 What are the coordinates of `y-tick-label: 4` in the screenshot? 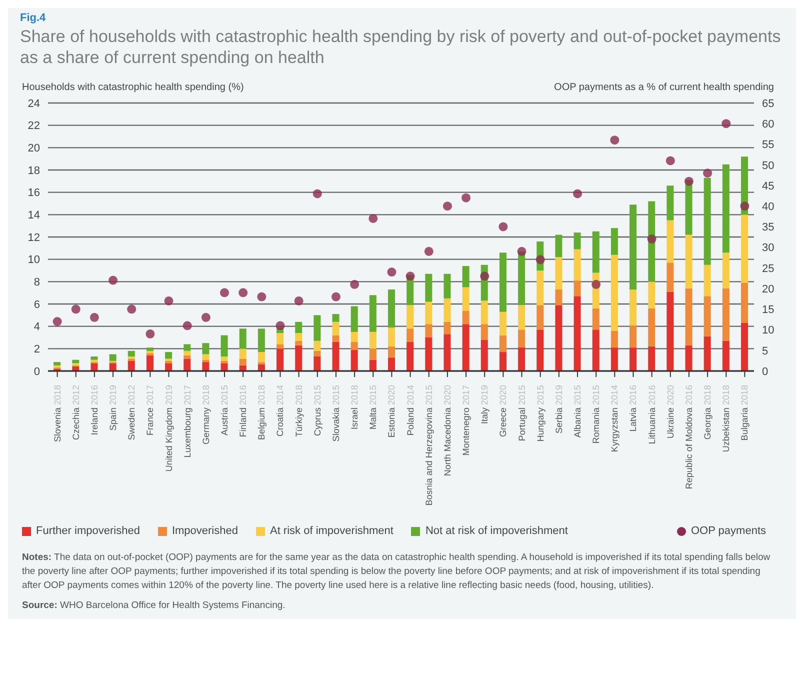 It's located at (37, 327).